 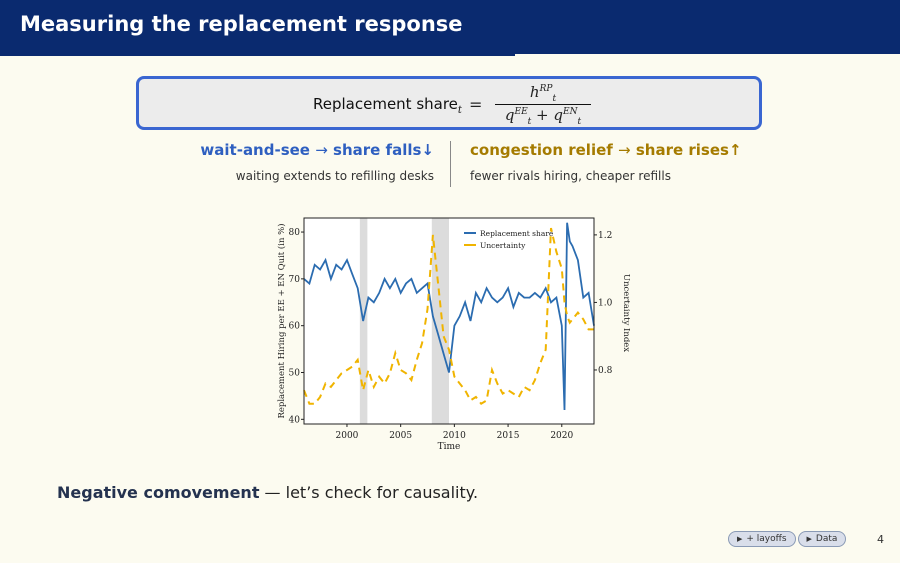 I want to click on fraction-bar, so click(x=543, y=104).